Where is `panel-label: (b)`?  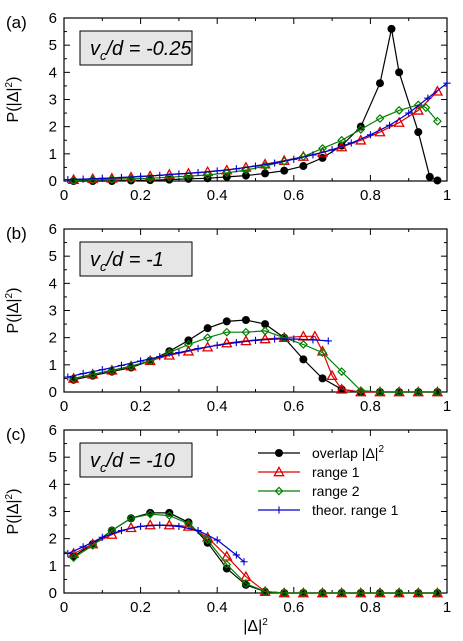
panel-label: (b) is located at coordinates (16, 233).